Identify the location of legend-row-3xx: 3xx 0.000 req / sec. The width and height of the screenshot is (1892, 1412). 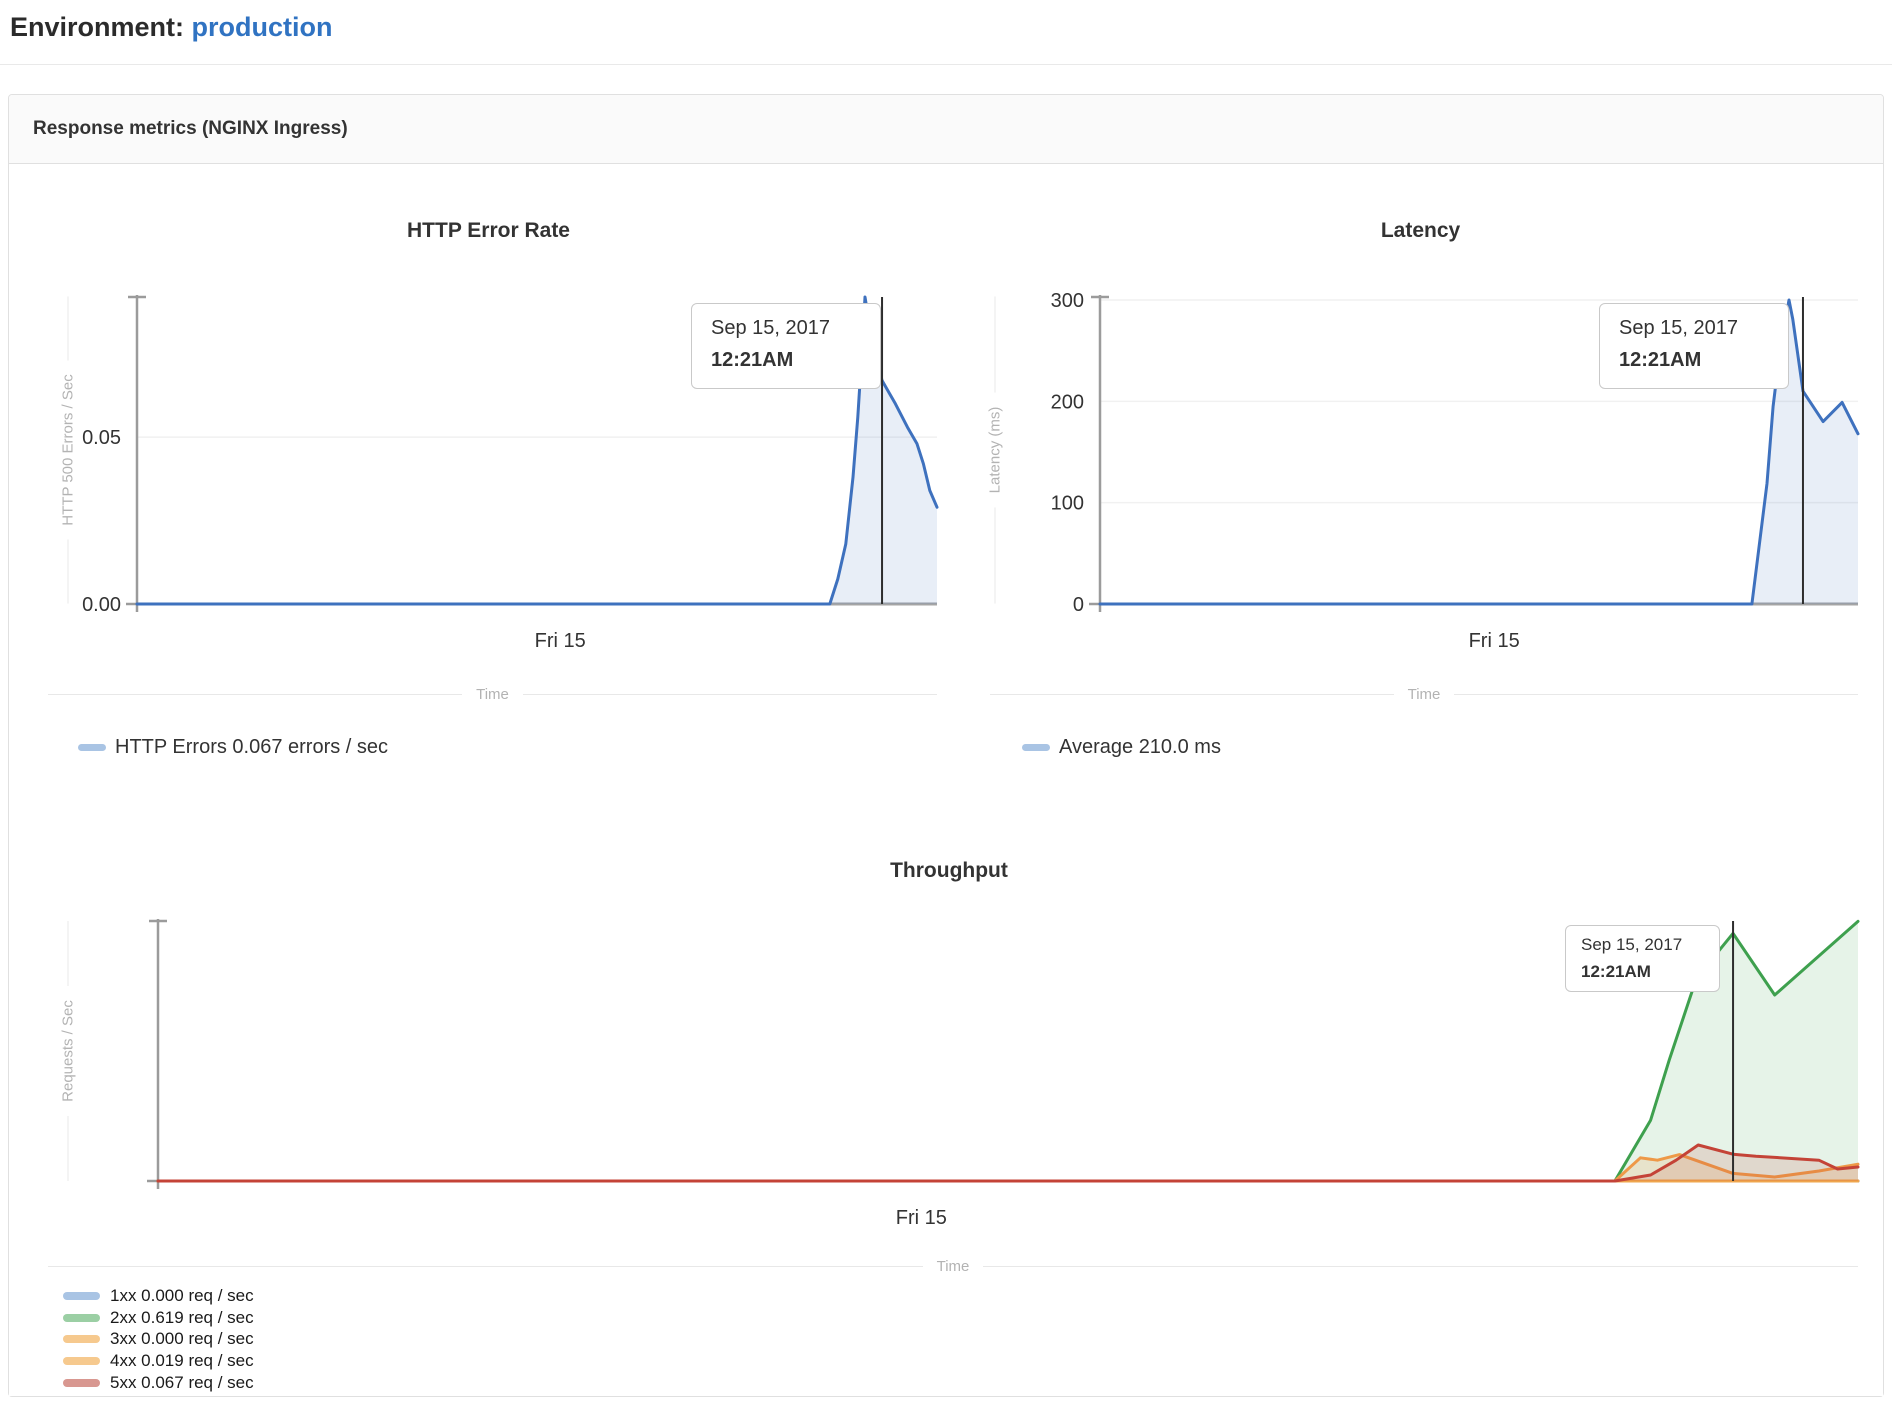
(158, 1340).